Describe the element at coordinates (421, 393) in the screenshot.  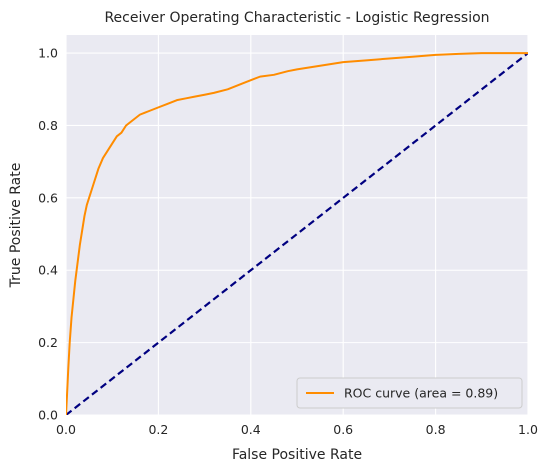
I see `legend-label-roc: ROC curve (area = 0.89)` at that location.